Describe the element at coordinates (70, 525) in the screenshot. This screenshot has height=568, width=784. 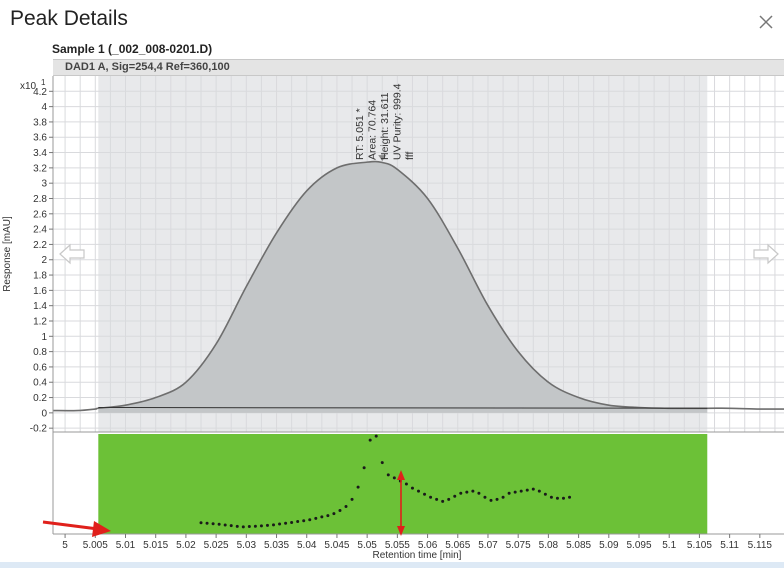
I see `red-arrow-icon` at that location.